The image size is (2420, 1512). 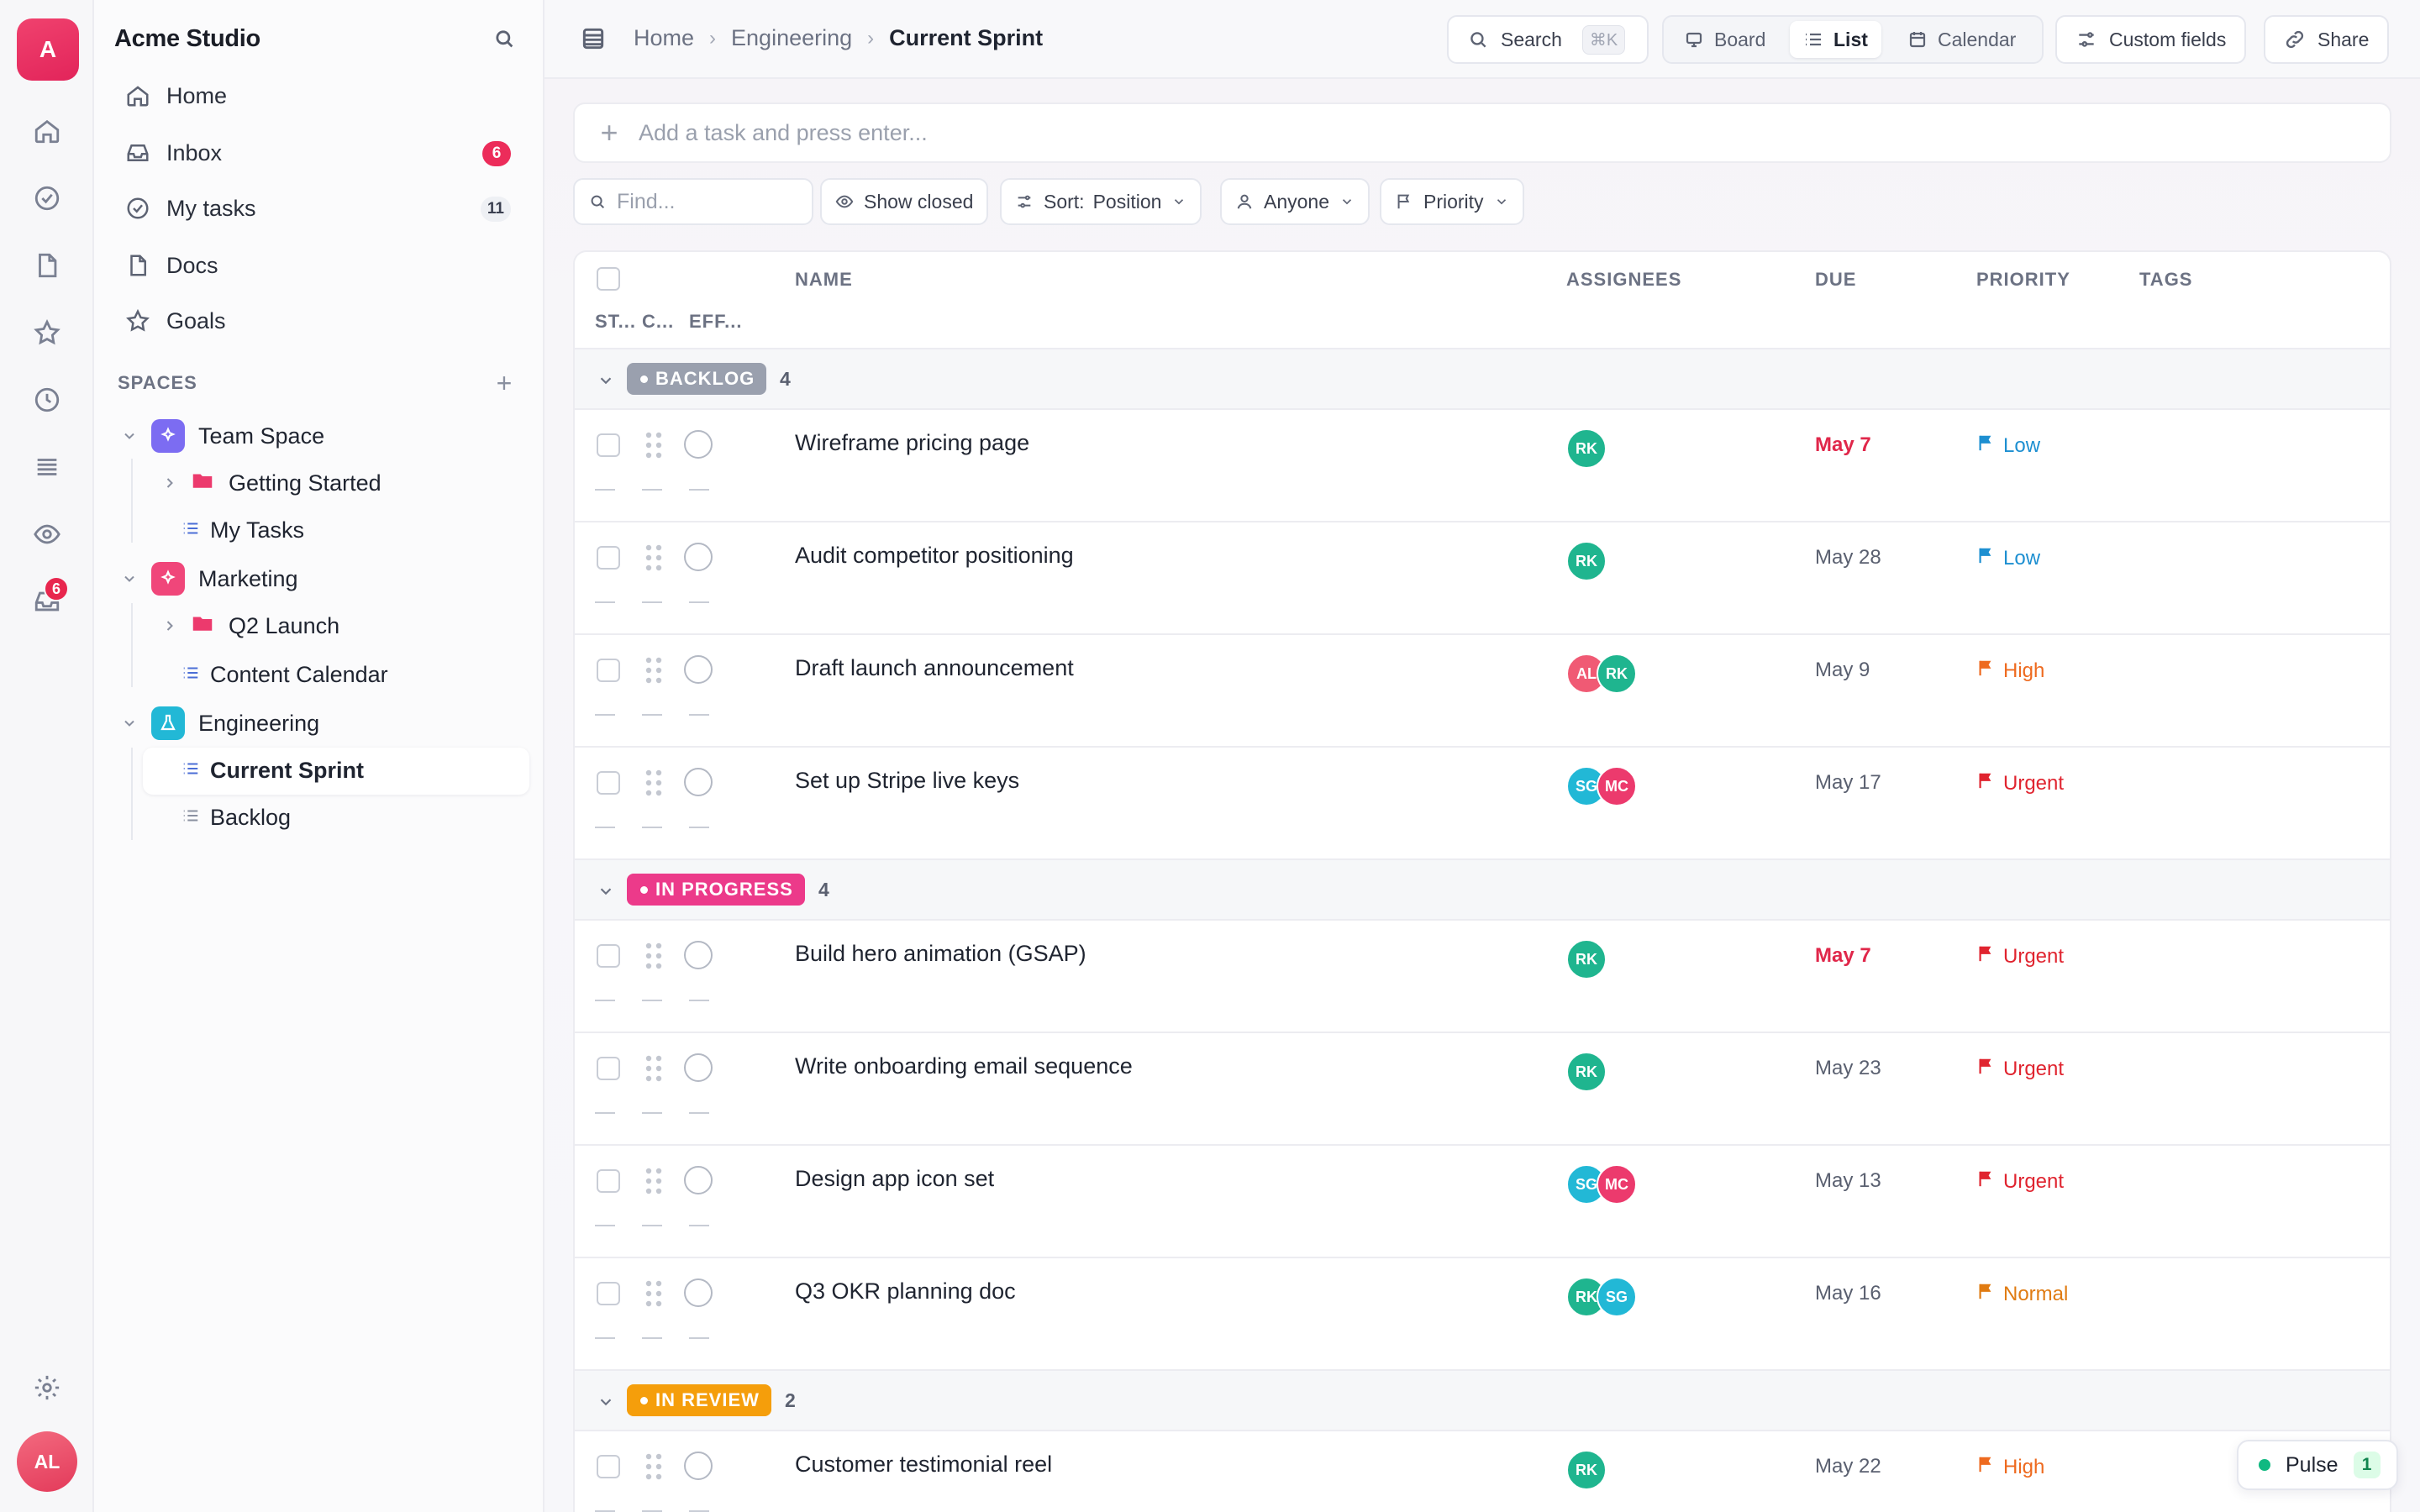 I want to click on check-circle-icon, so click(x=47, y=198).